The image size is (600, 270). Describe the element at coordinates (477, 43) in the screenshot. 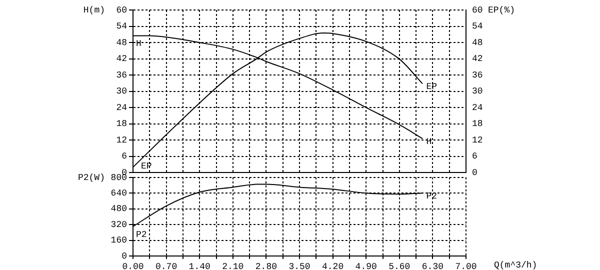

I see `y2-tick-label: 48` at that location.